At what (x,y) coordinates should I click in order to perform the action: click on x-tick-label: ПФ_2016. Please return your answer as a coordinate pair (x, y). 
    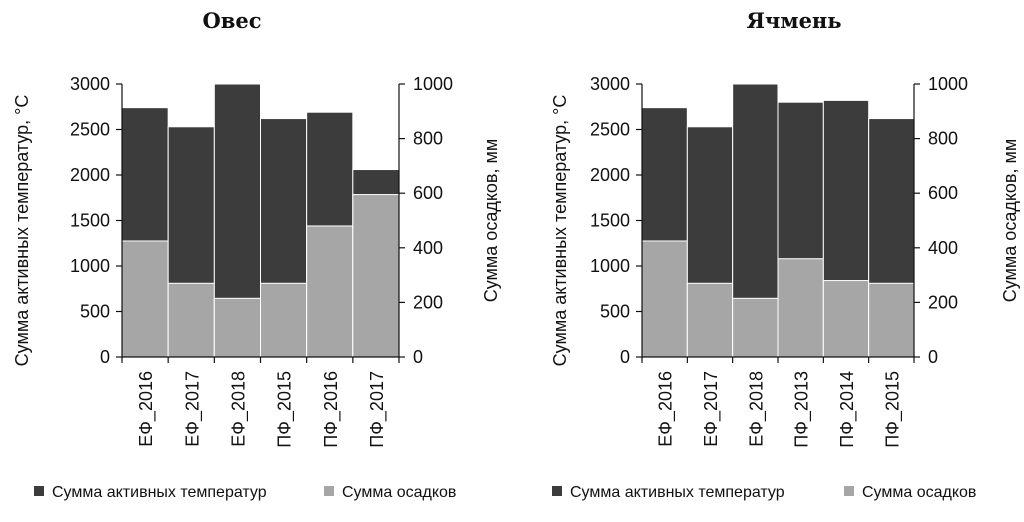
    Looking at the image, I should click on (331, 409).